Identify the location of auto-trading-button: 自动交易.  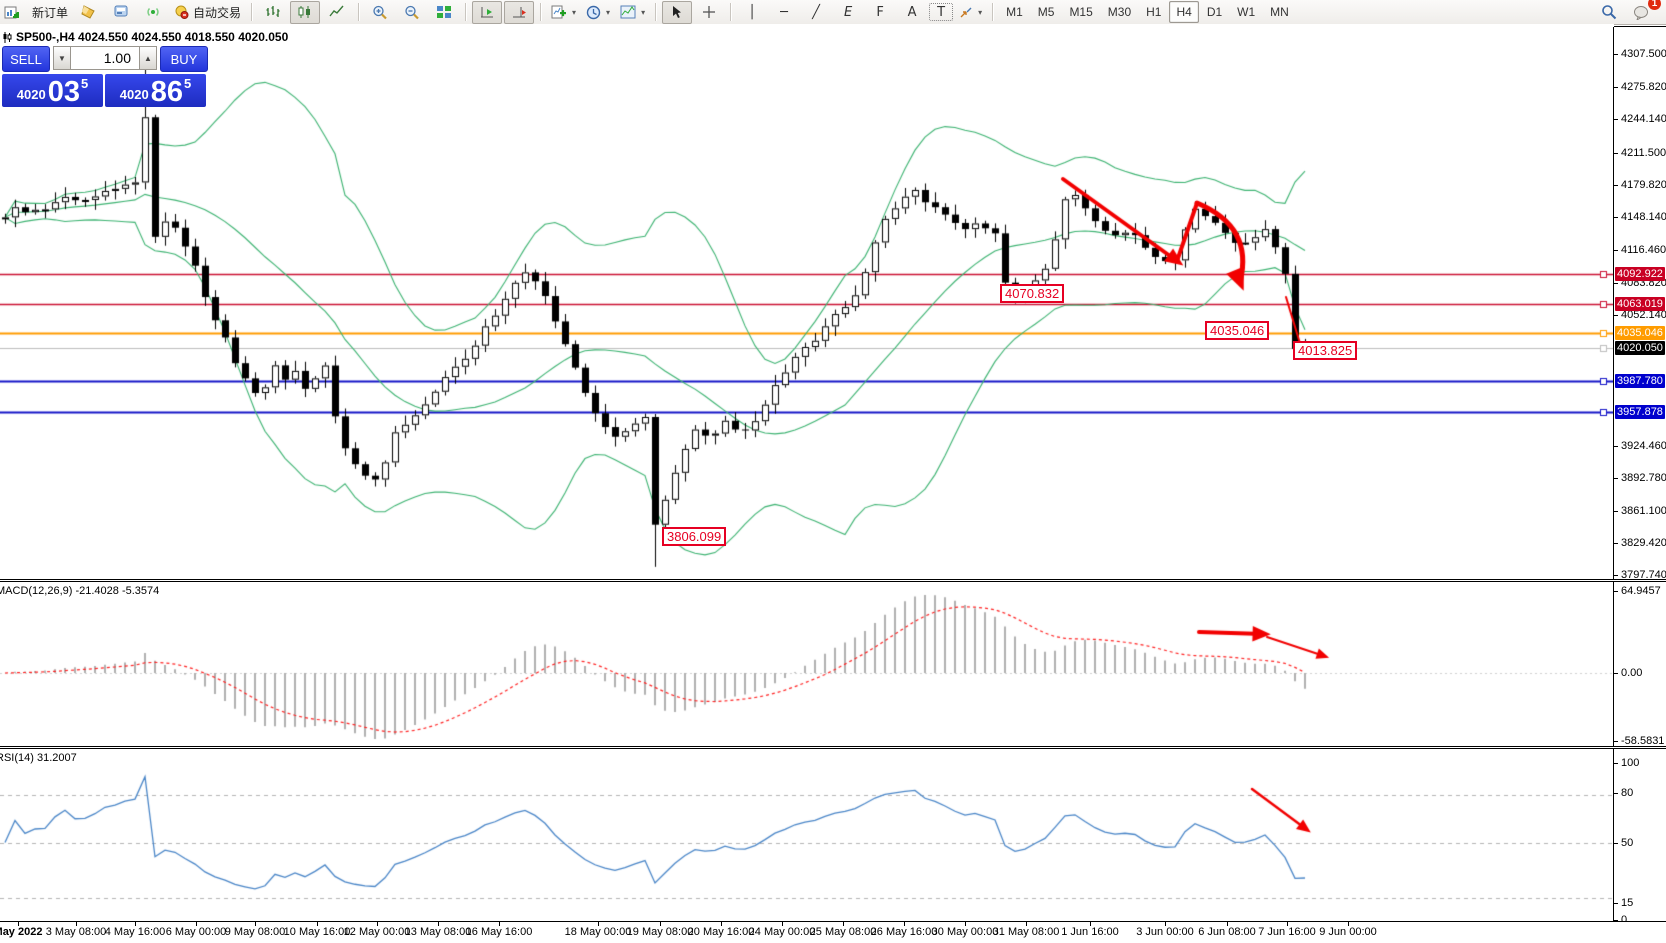
(207, 12).